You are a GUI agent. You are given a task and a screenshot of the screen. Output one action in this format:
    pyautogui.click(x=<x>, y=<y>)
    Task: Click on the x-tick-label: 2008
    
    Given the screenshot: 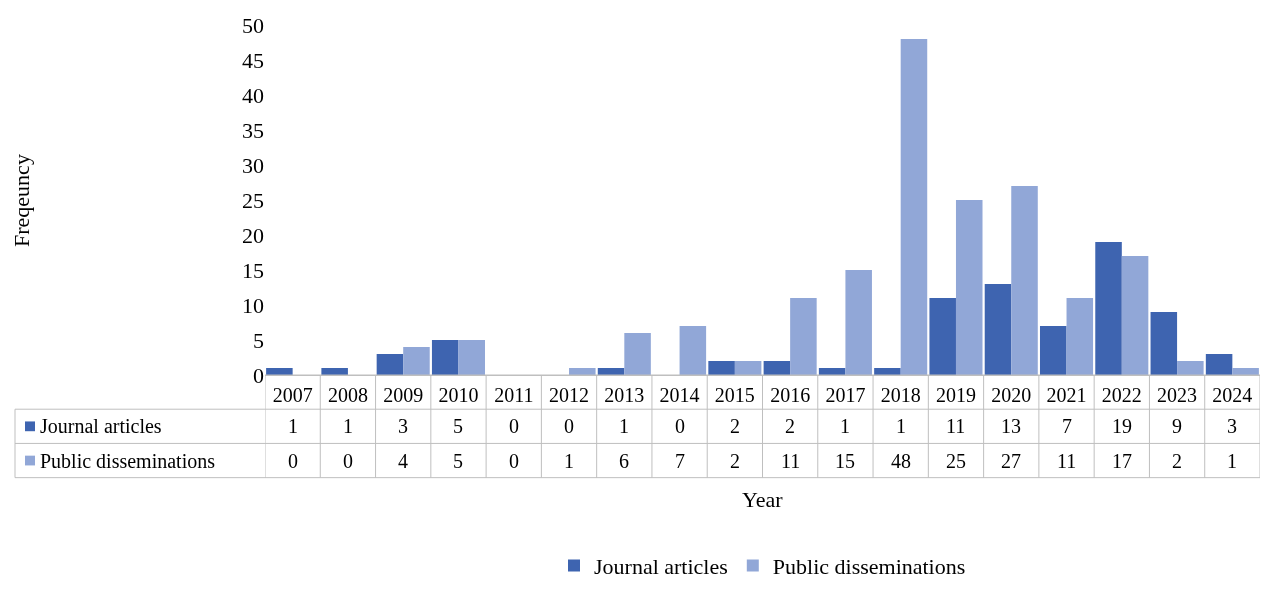 What is the action you would take?
    pyautogui.click(x=347, y=395)
    